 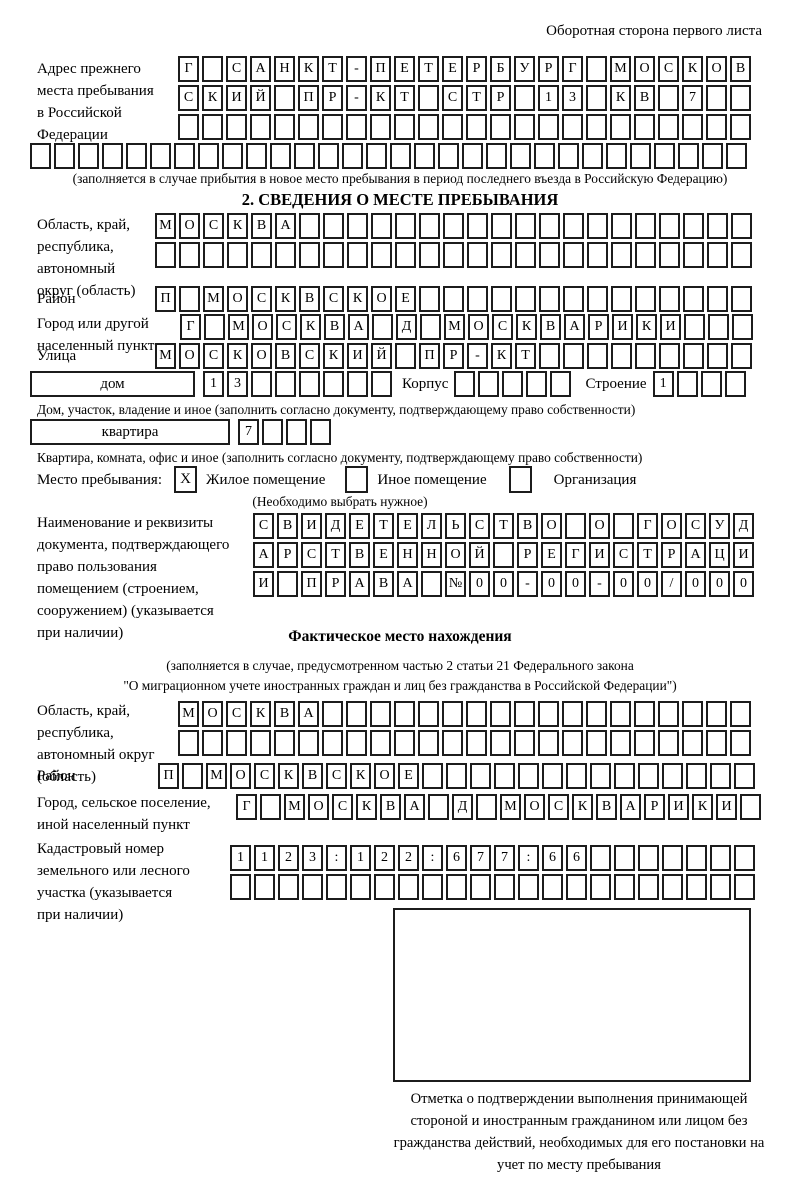 What do you see at coordinates (647, 584) in the screenshot?
I see `char-cell: 0` at bounding box center [647, 584].